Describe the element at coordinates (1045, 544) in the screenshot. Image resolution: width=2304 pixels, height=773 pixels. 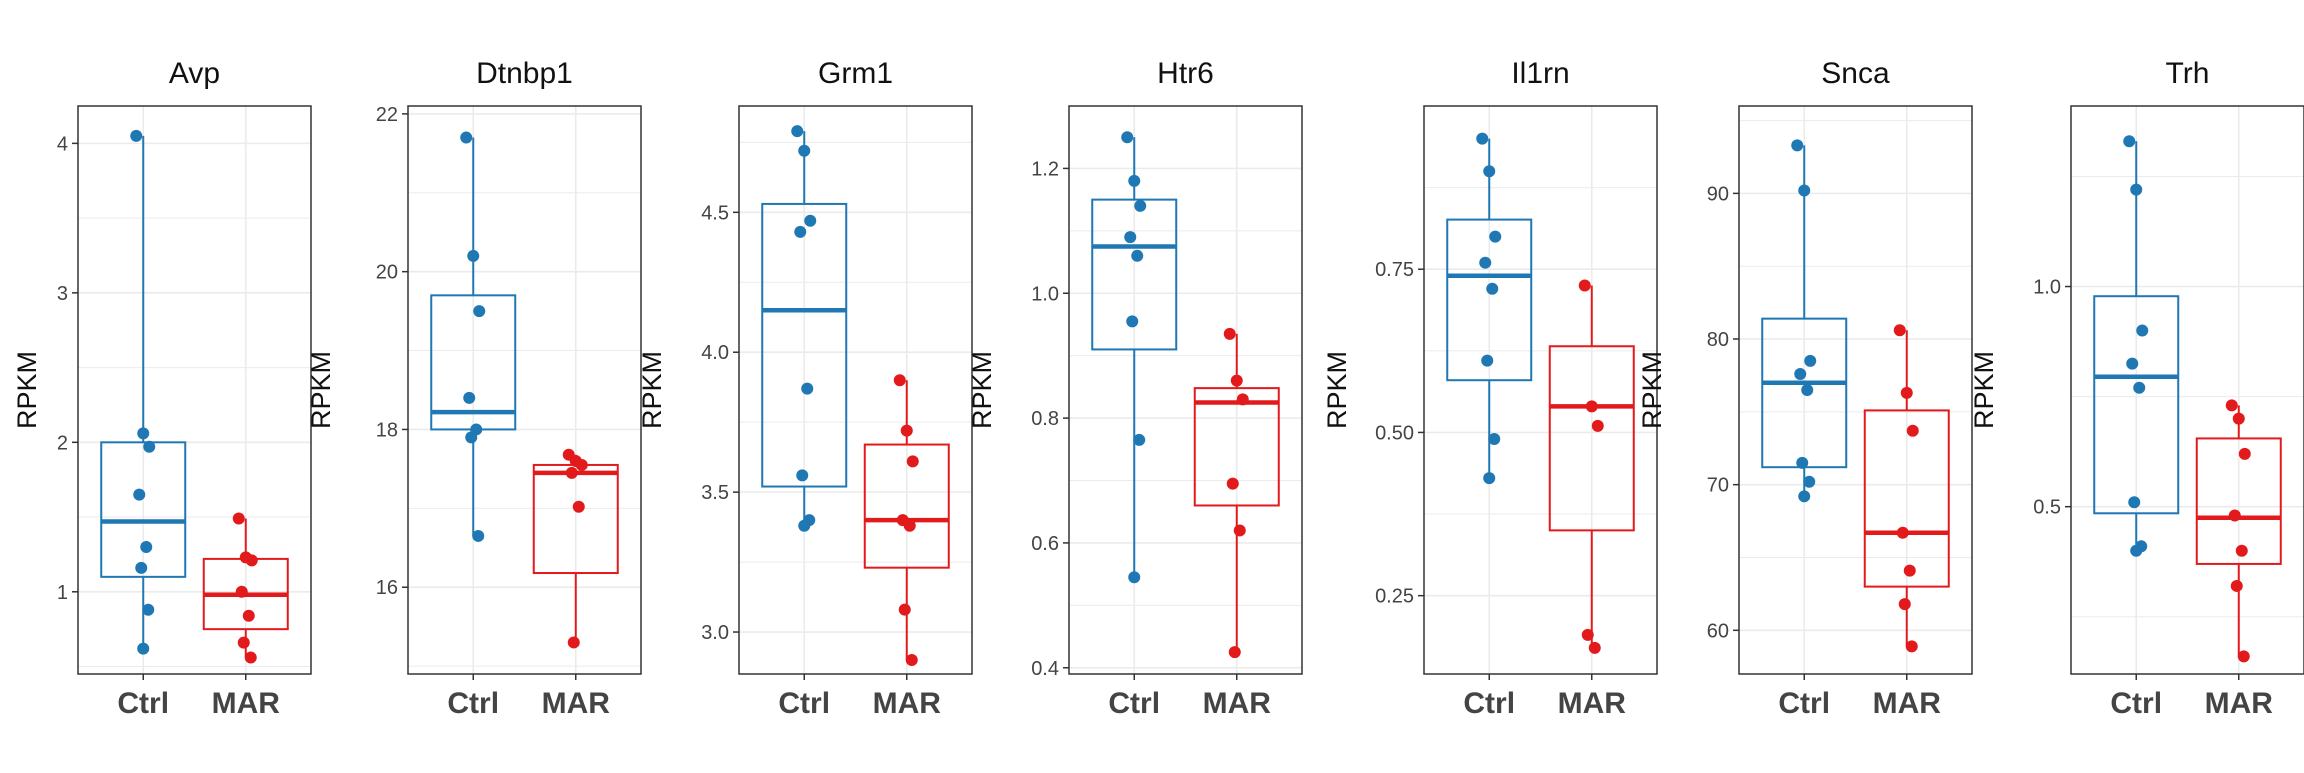
I see `y-tick-label: 0.6` at that location.